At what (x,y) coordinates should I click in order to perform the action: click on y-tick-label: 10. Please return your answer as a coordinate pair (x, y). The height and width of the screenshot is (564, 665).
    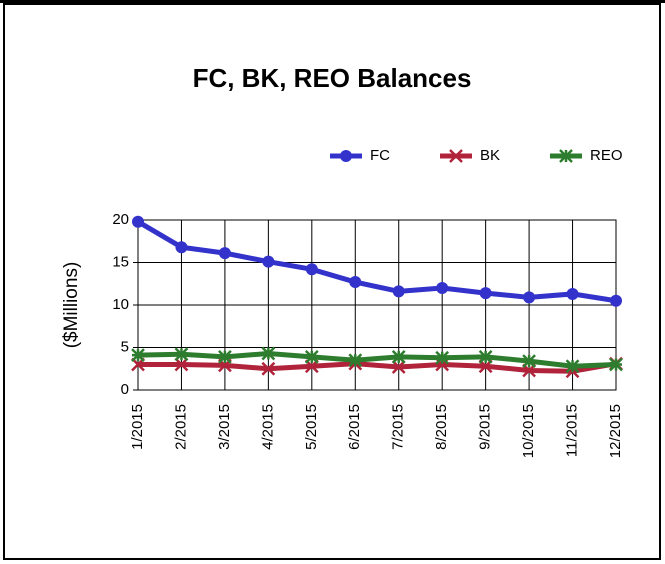
    Looking at the image, I should click on (120, 304).